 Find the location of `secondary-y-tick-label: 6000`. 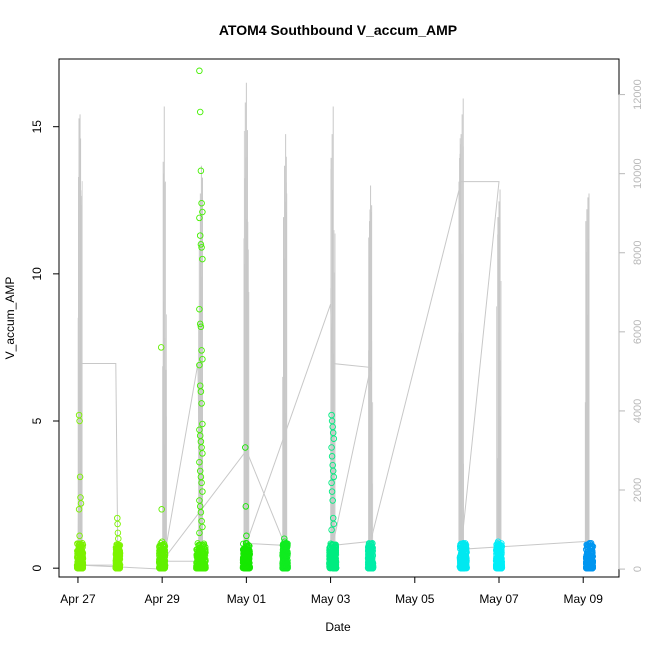

secondary-y-tick-label: 6000 is located at coordinates (638, 332).